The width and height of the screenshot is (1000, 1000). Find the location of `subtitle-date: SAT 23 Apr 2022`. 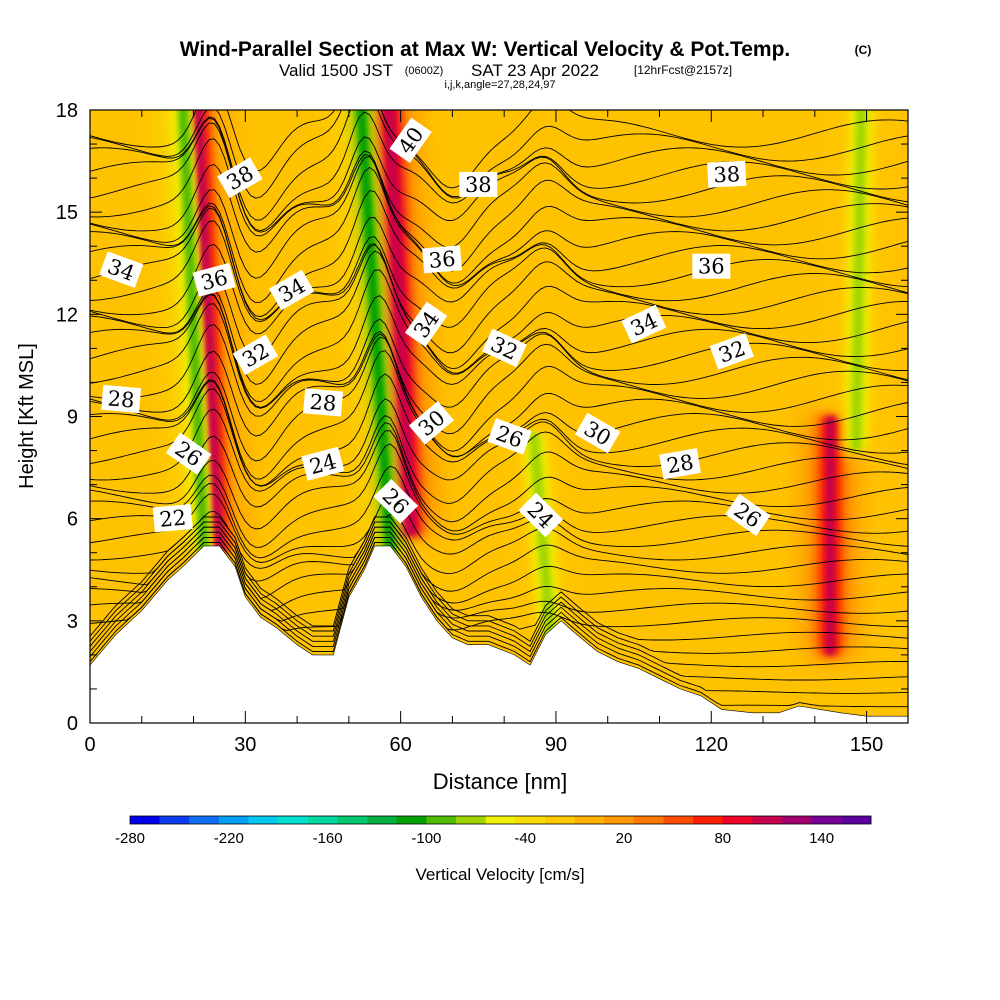

subtitle-date: SAT 23 Apr 2022 is located at coordinates (535, 70).